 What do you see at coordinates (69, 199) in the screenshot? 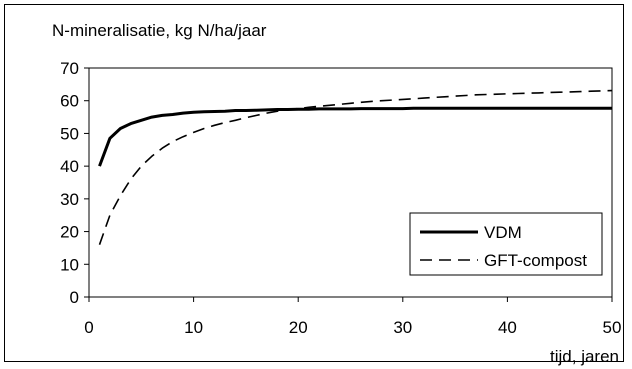
I see `y-tick-label: 30` at bounding box center [69, 199].